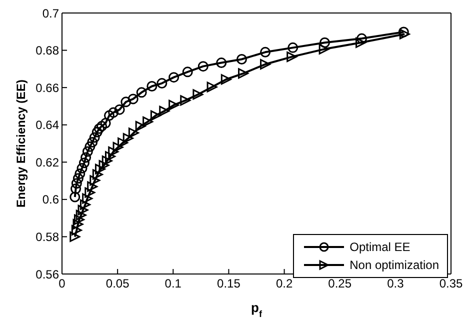  I want to click on x-tick-label: 0.25, so click(340, 283).